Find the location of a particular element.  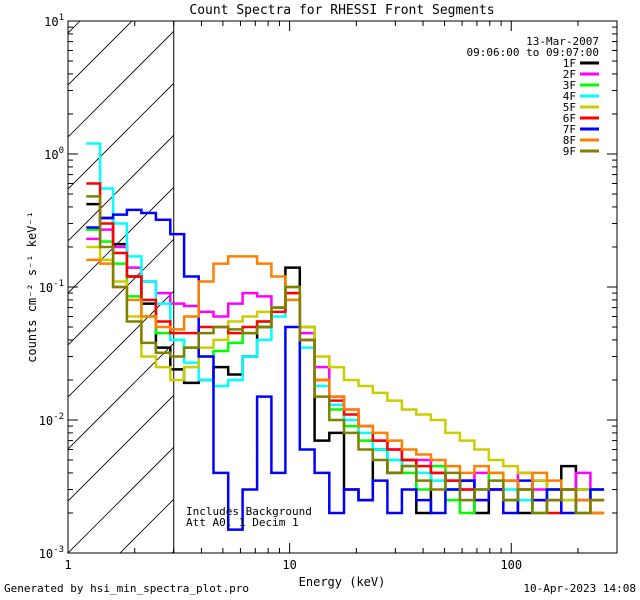

y-tick-label: 10⁻¹ is located at coordinates (51, 287).